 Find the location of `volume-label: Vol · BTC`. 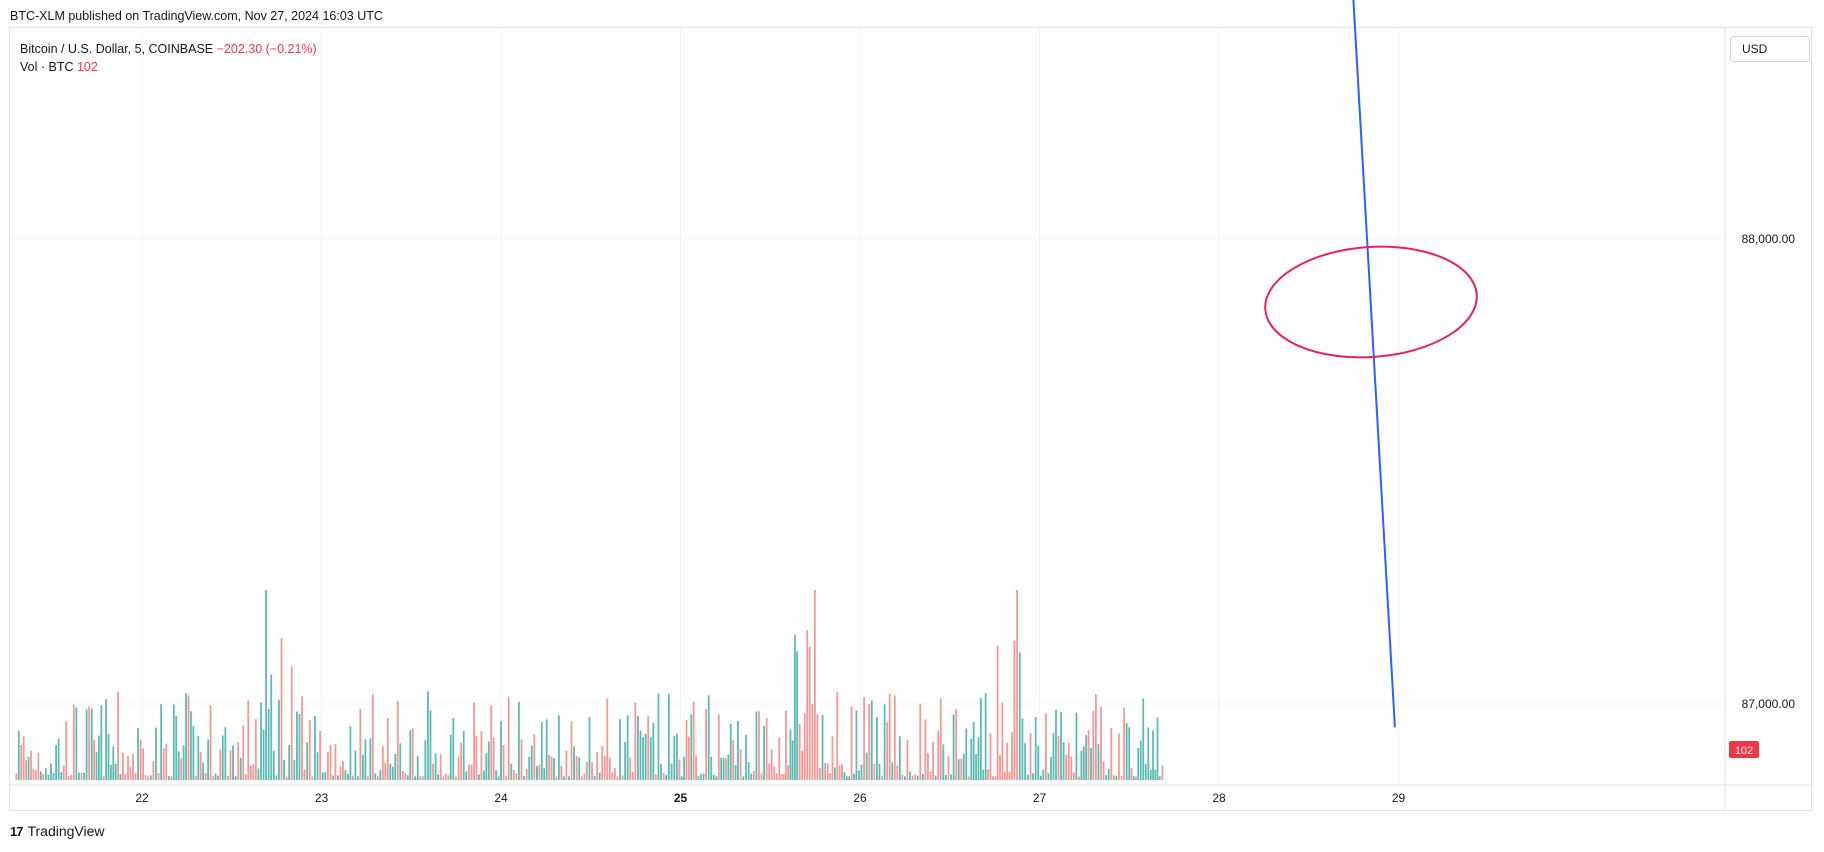

volume-label: Vol · BTC is located at coordinates (47, 67).